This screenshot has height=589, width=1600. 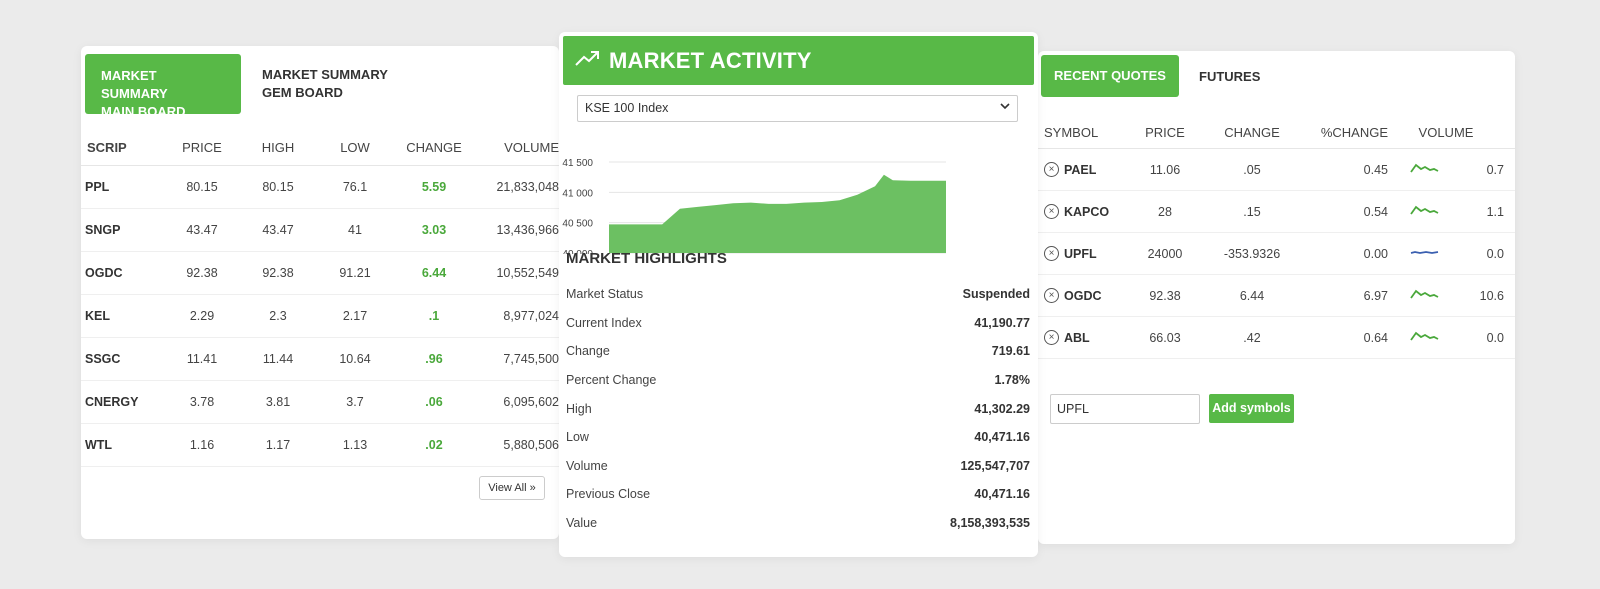 I want to click on cell-volume: 7,745,500, so click(x=531, y=359).